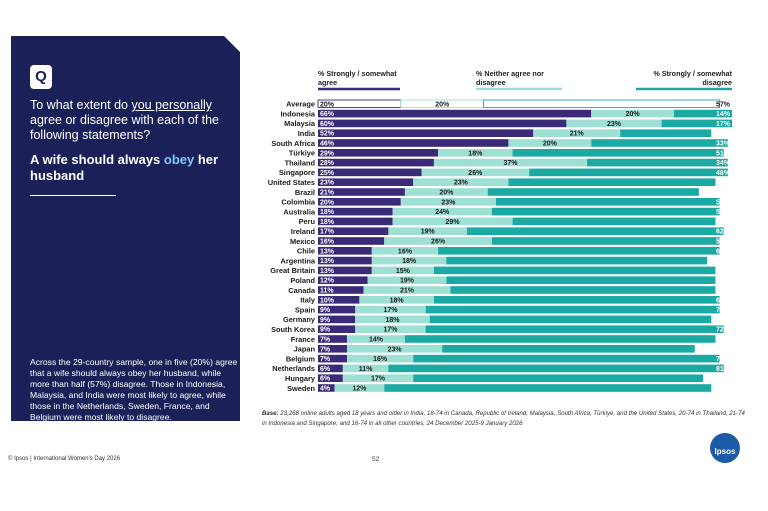 This screenshot has width=768, height=511. Describe the element at coordinates (608, 202) in the screenshot. I see `bar-colombia-disagree` at that location.